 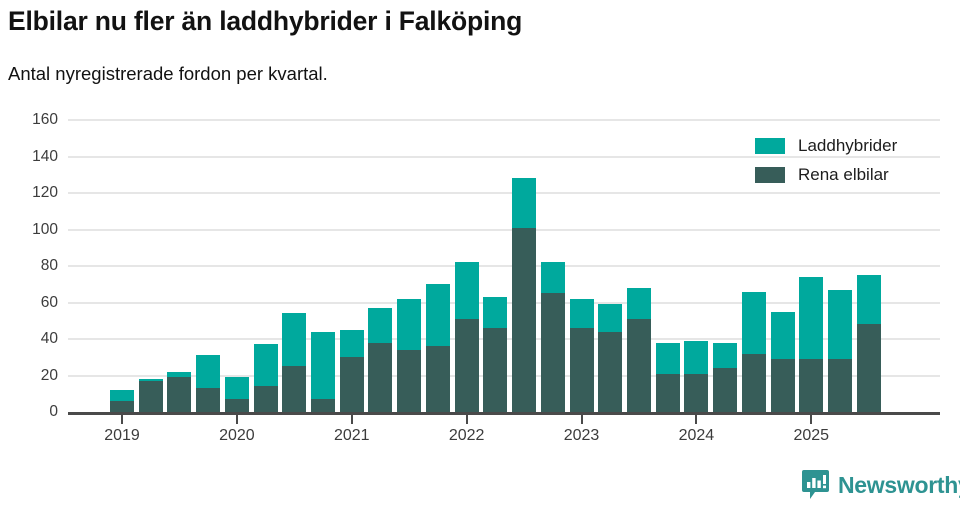 I want to click on bar-2025Q2, so click(x=840, y=350).